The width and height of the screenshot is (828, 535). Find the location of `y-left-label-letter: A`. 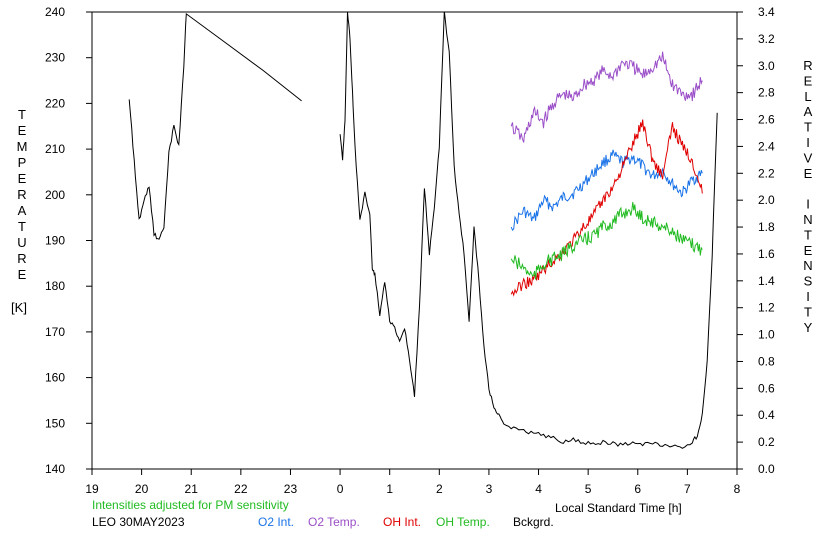

y-left-label-letter: A is located at coordinates (22, 210).